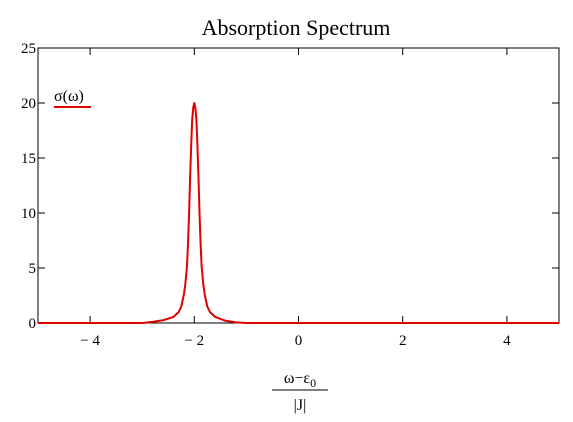  I want to click on y-tick-label: 15, so click(28, 159).